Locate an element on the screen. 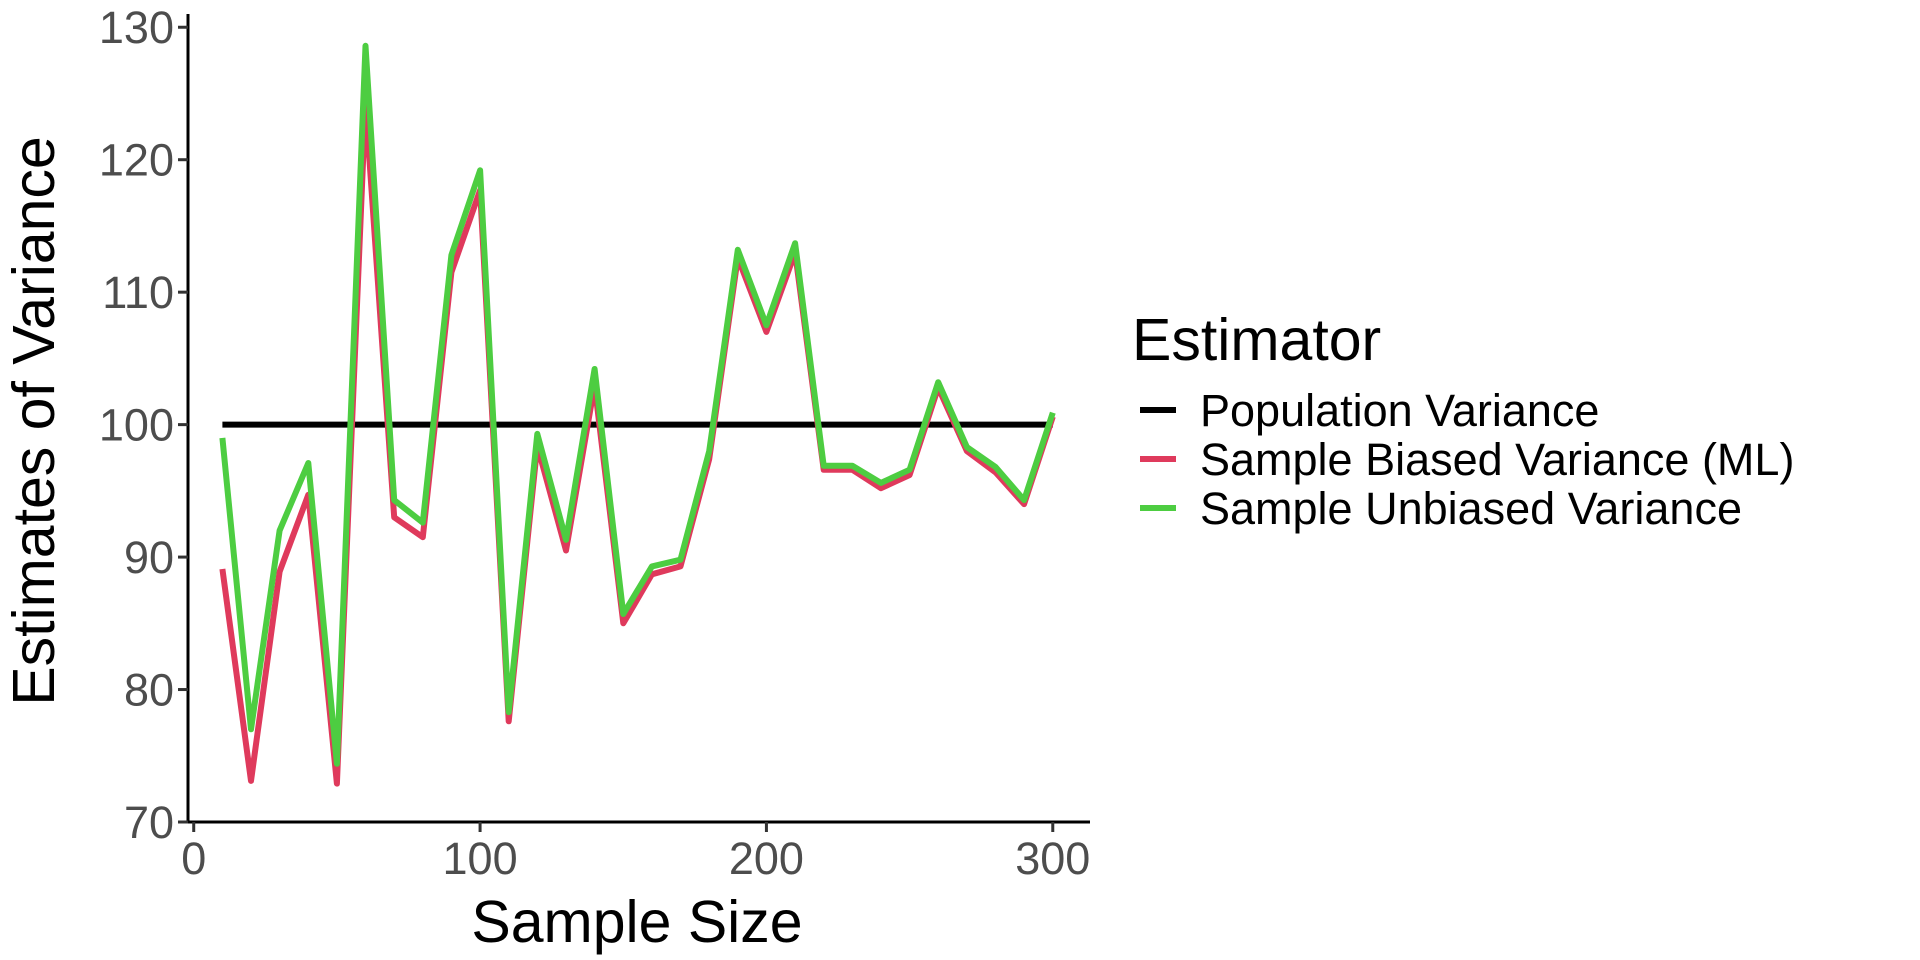 The width and height of the screenshot is (1920, 960). x-tick-label: 100 is located at coordinates (480, 858).